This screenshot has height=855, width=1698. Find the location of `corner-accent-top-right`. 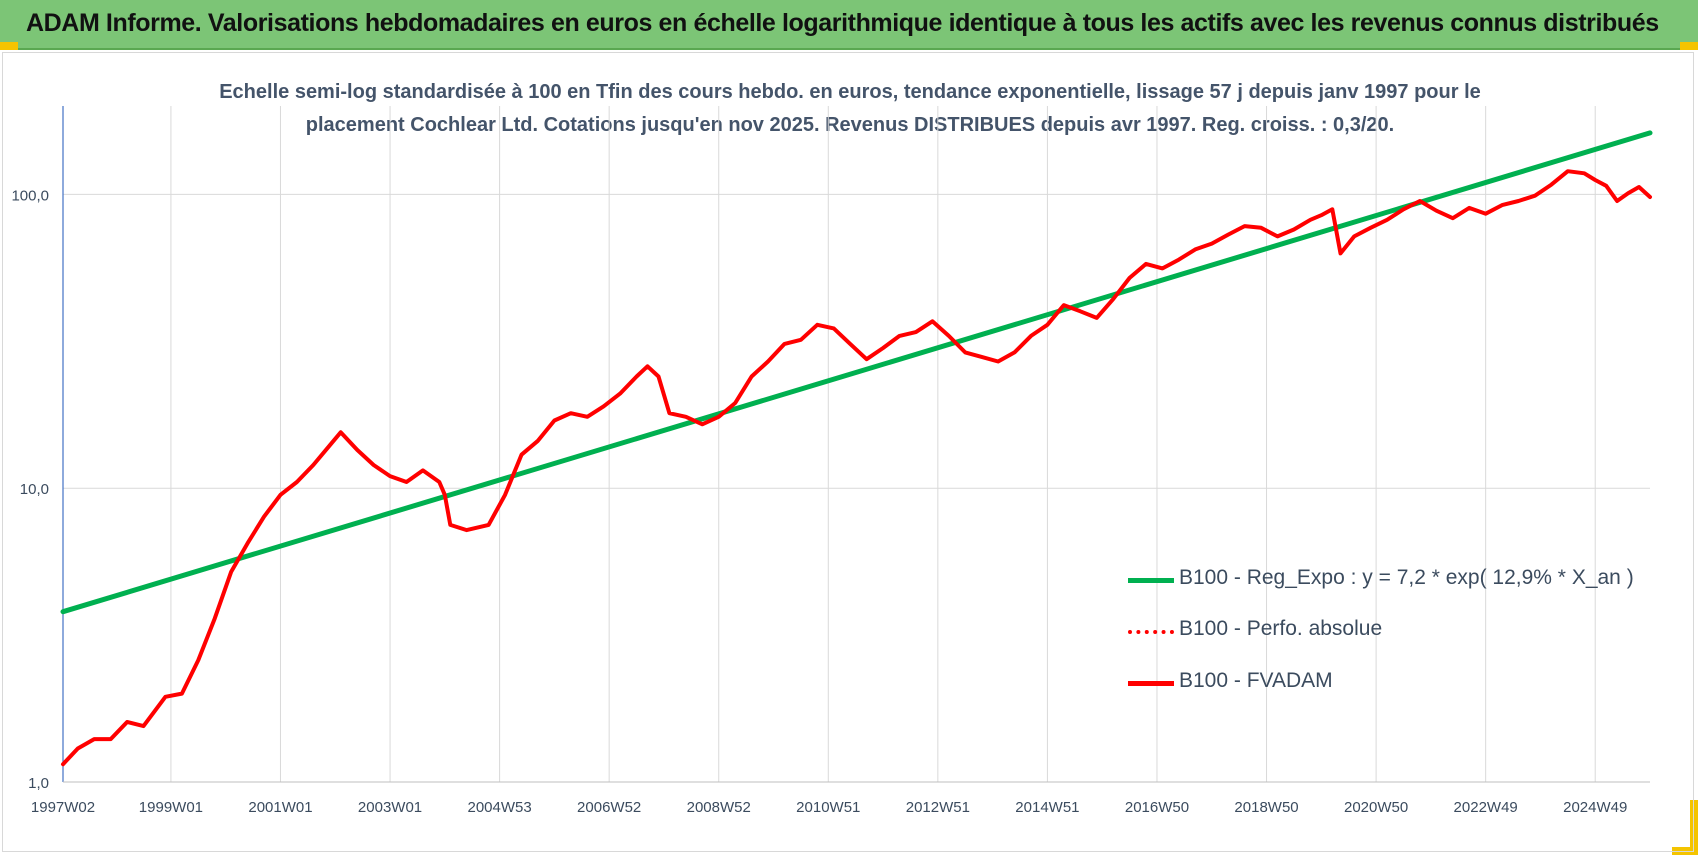

corner-accent-top-right is located at coordinates (1689, 46).